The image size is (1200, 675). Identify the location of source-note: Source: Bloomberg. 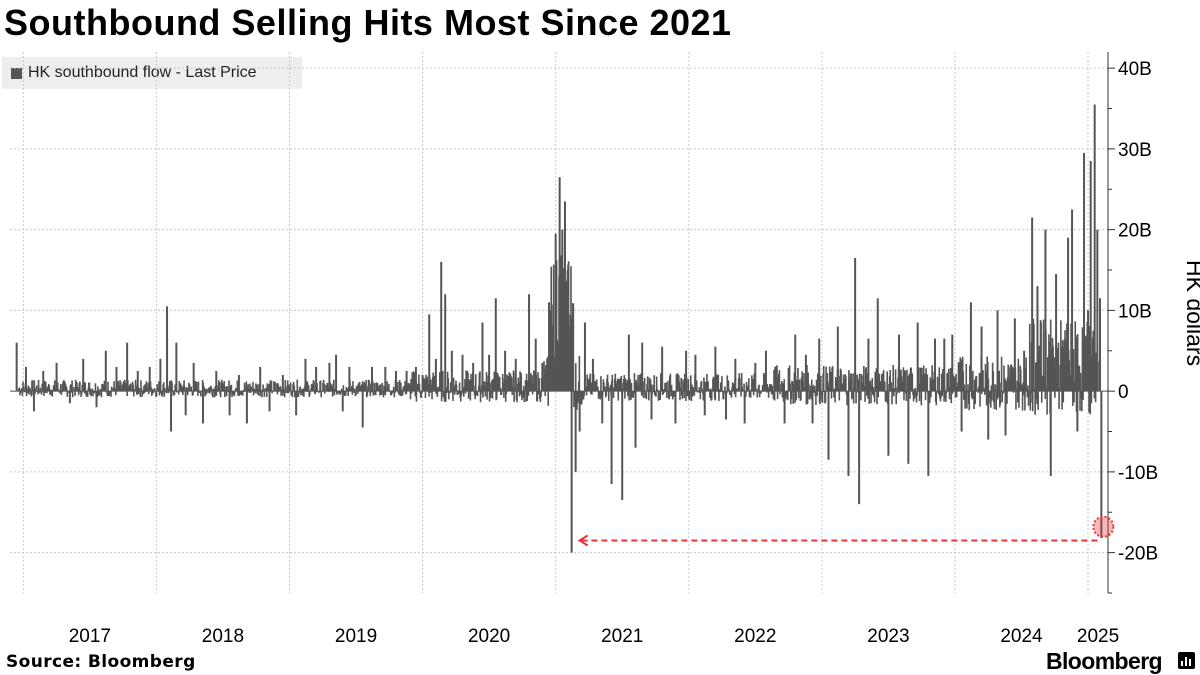
(101, 662).